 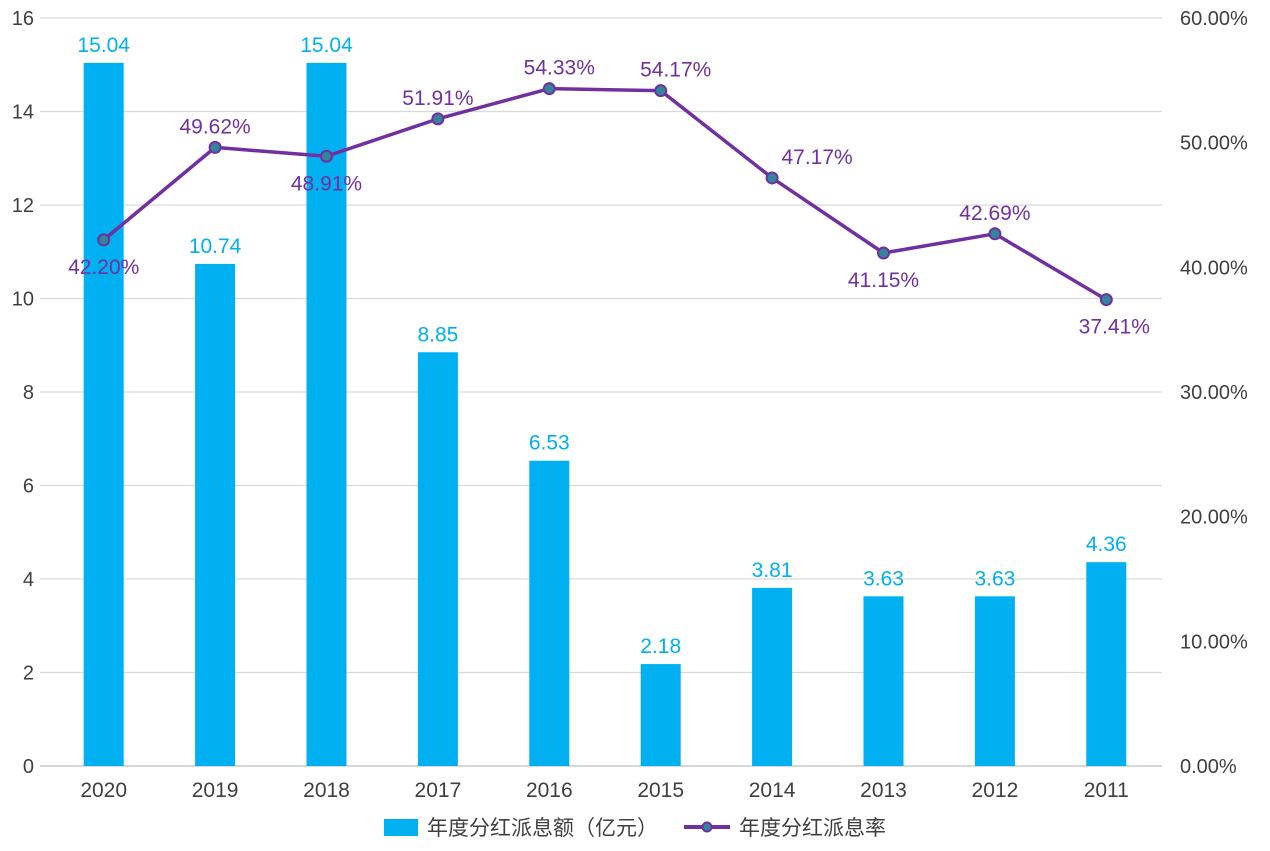 I want to click on x-axis-category-label: 2017, so click(x=438, y=790).